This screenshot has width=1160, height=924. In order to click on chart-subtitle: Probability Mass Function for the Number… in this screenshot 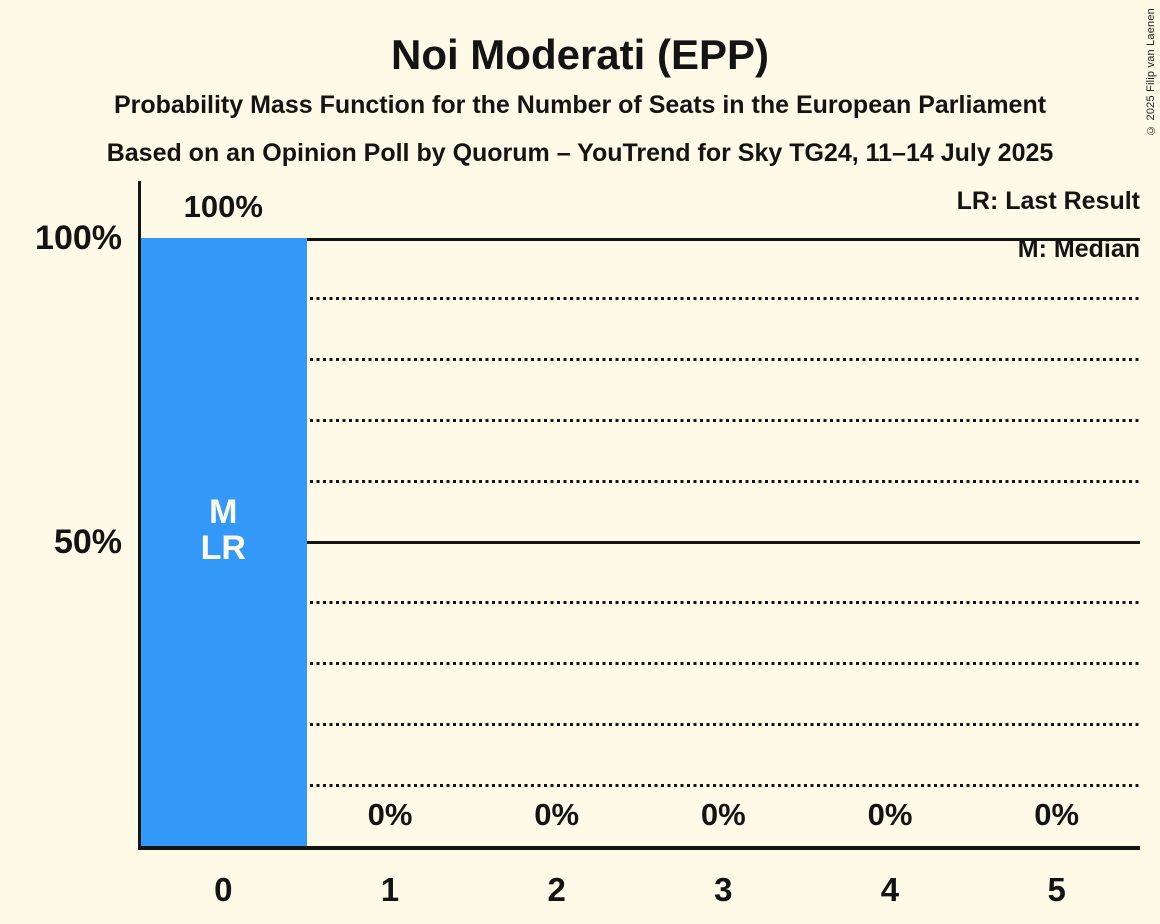, I will do `click(580, 105)`.